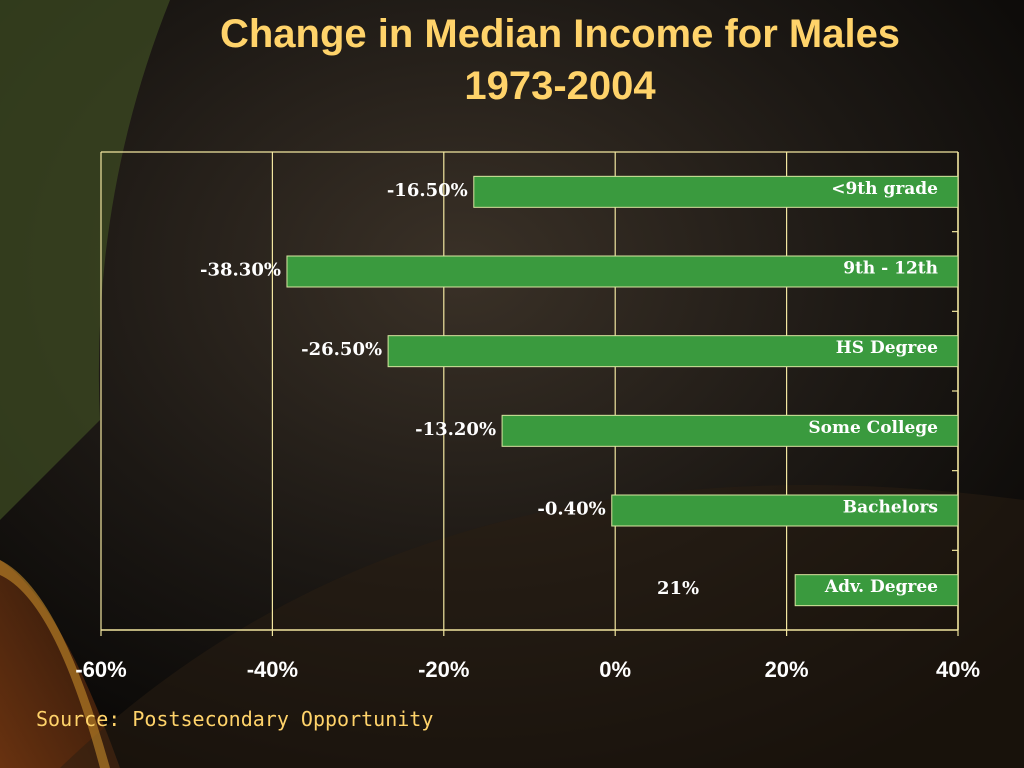  What do you see at coordinates (881, 587) in the screenshot?
I see `category-label-5: Adv. Degree` at bounding box center [881, 587].